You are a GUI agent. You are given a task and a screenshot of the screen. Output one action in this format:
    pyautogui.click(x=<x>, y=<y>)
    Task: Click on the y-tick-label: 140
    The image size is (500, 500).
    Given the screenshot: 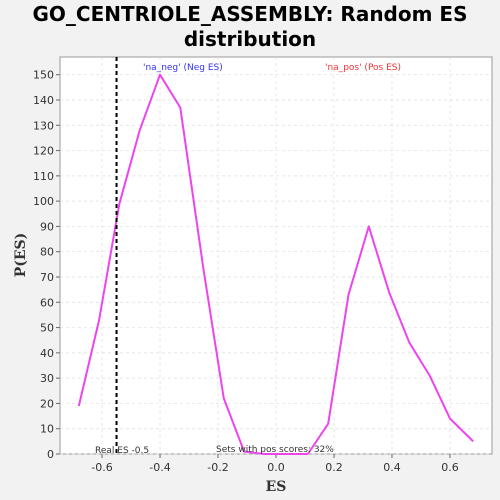 What is the action you would take?
    pyautogui.click(x=43, y=100)
    